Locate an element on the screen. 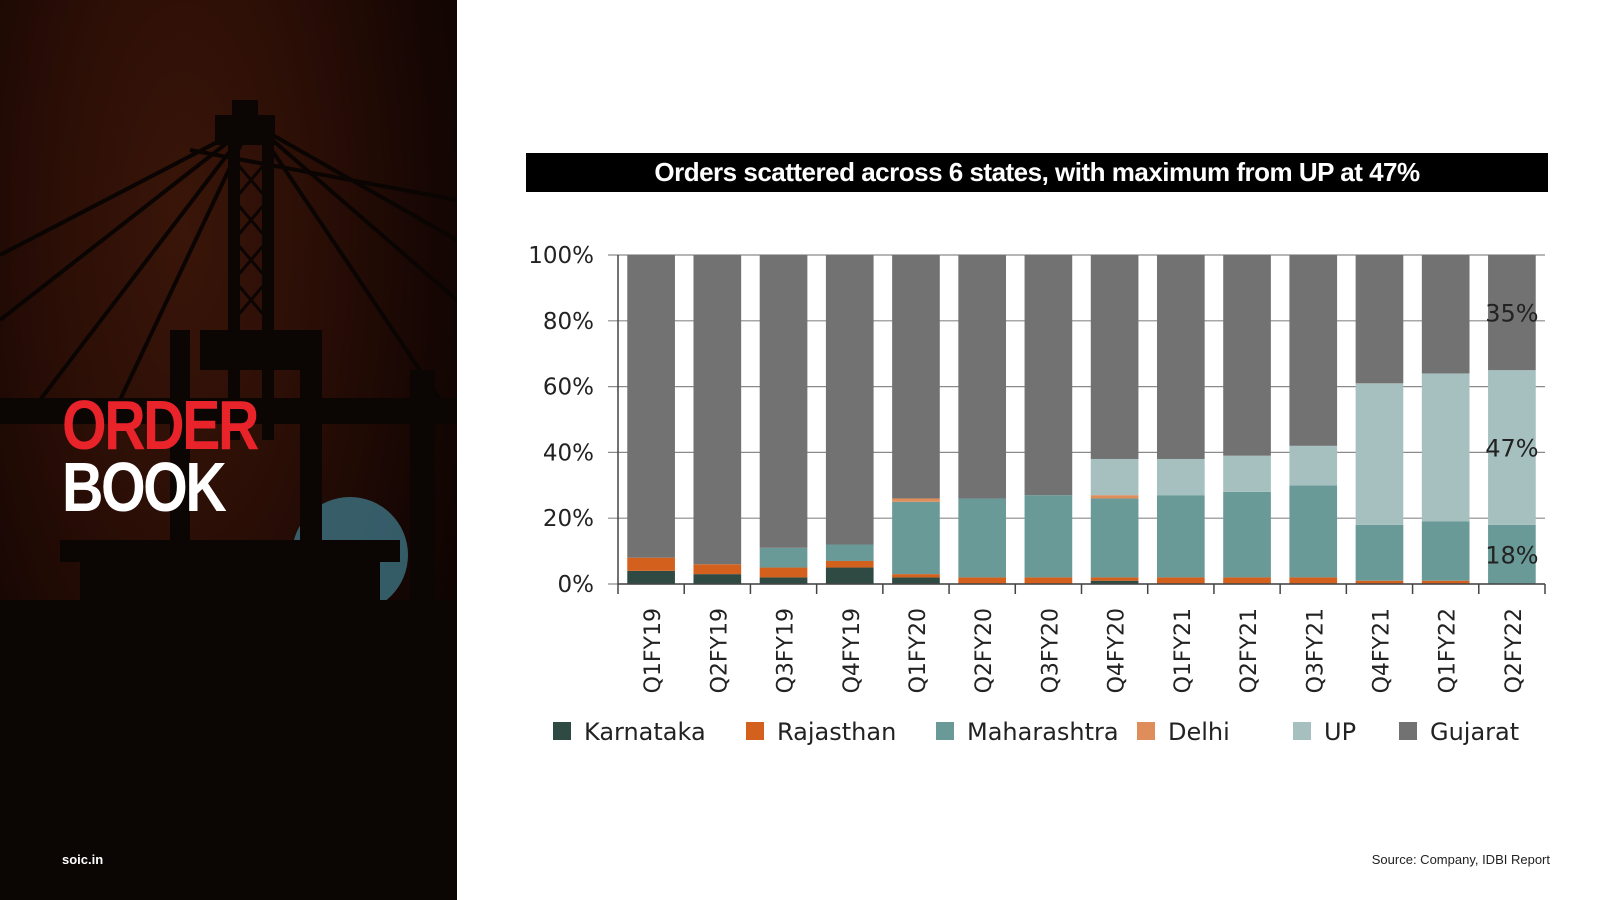 This screenshot has height=900, width=1600. legend-label: UP is located at coordinates (1340, 732).